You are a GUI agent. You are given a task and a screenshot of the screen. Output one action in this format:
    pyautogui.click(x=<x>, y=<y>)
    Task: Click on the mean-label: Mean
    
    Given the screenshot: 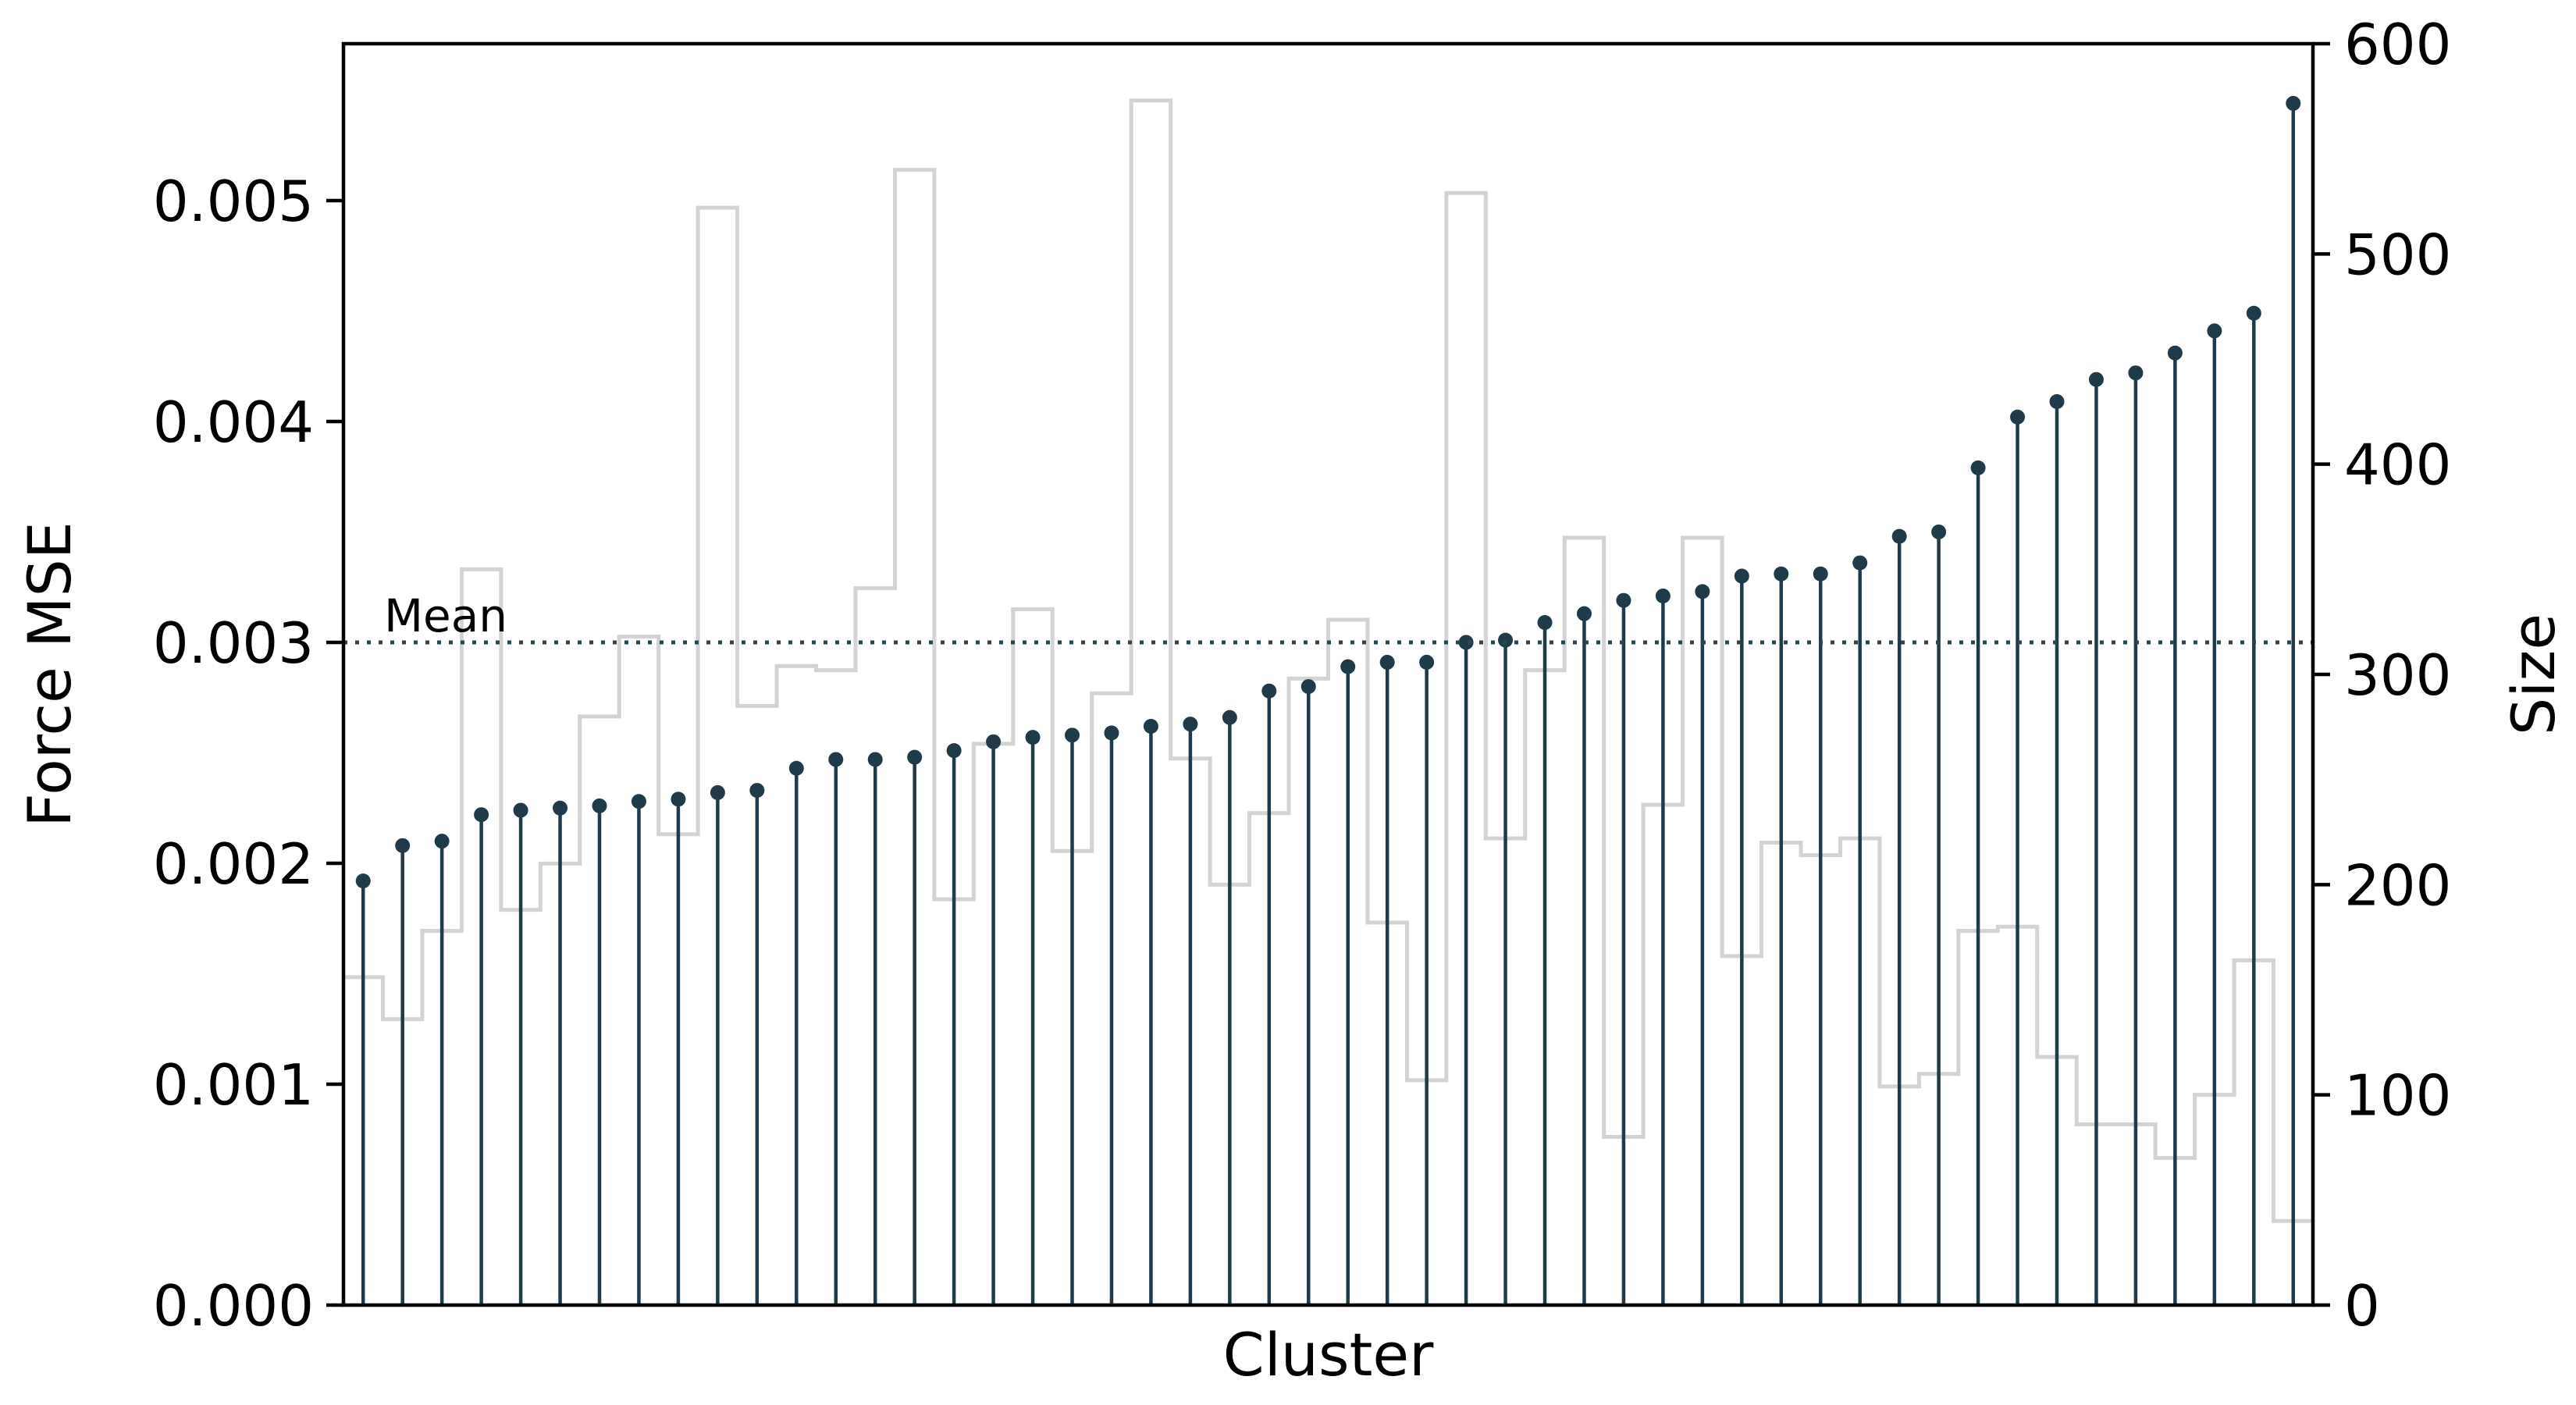 What is the action you would take?
    pyautogui.click(x=445, y=615)
    